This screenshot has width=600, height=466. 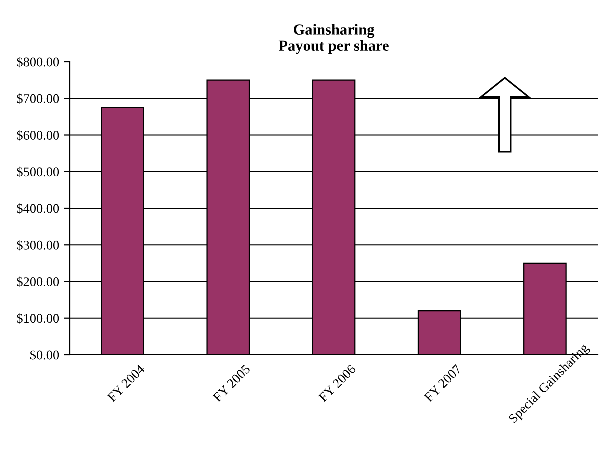 What do you see at coordinates (45, 355) in the screenshot?
I see `y-tick-label: $0.00` at bounding box center [45, 355].